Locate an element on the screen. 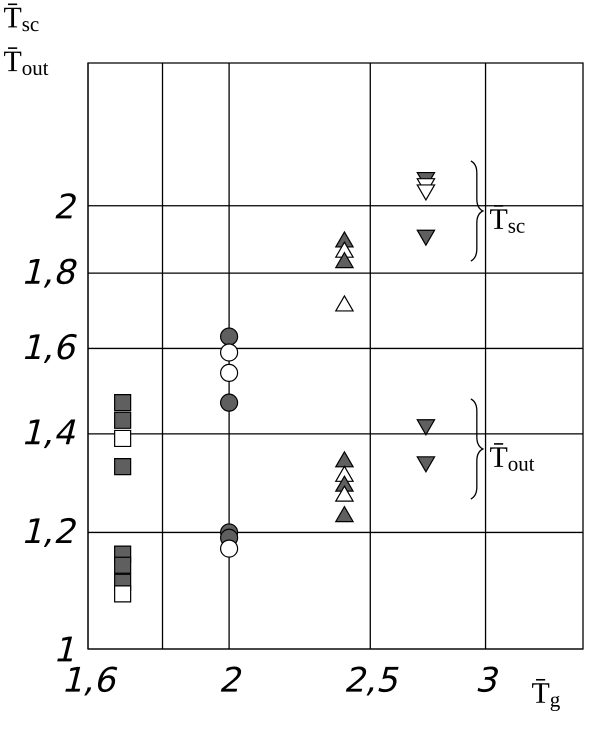 Image resolution: width=589 pixels, height=743 pixels. y-tick-label: 1 is located at coordinates (64, 649).